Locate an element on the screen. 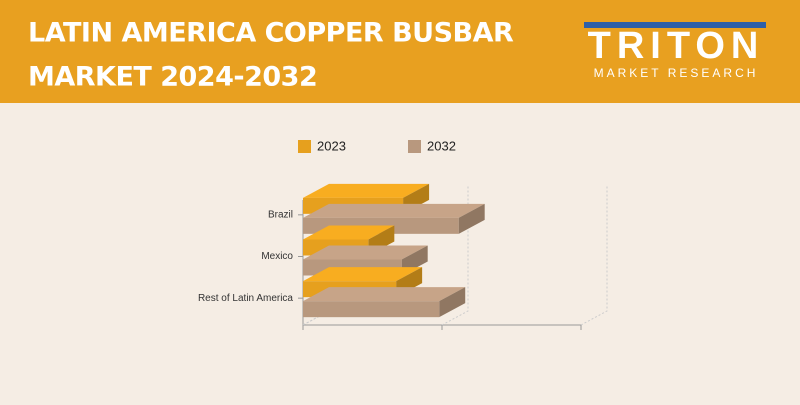 This screenshot has height=405, width=800. y-tick-label: Rest of Latin America is located at coordinates (245, 298).